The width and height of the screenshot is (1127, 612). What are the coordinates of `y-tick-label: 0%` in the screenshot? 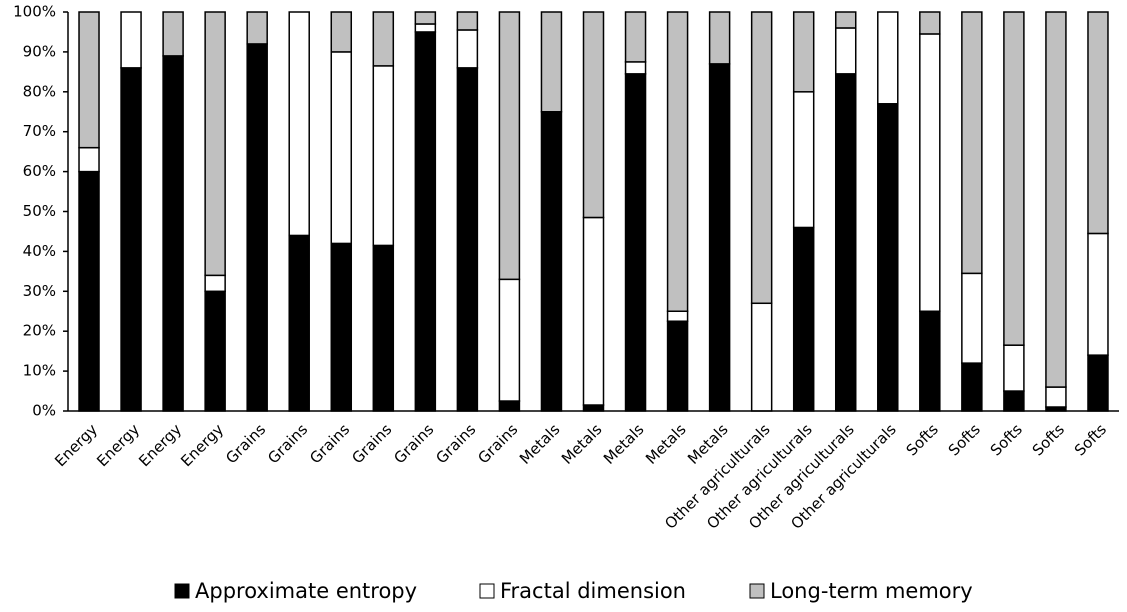 It's located at (44, 411).